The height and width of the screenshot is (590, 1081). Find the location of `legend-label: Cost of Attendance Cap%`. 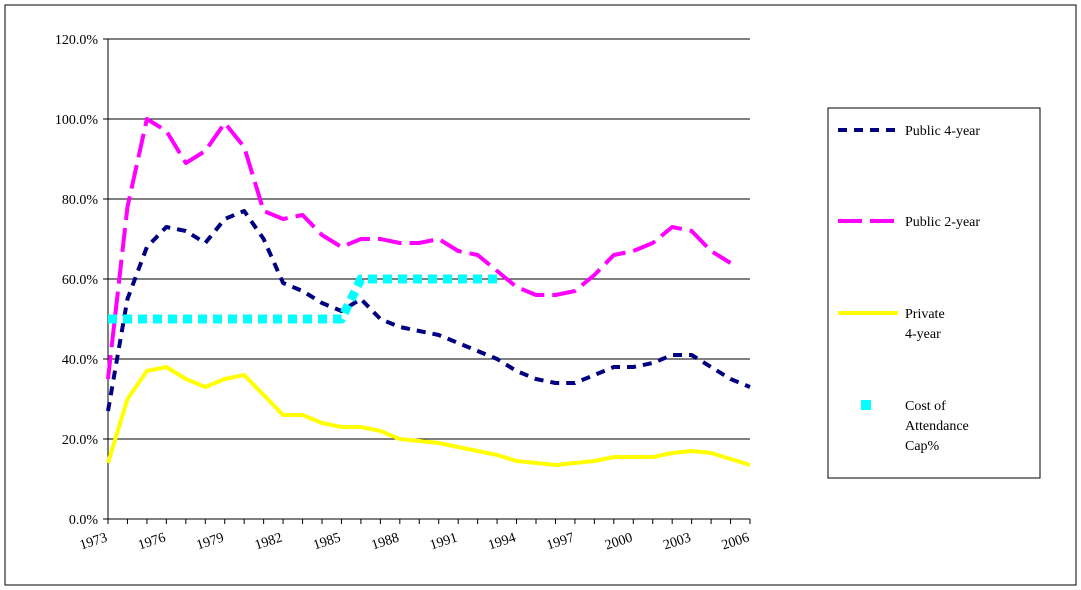

legend-label: Cost of Attendance Cap% is located at coordinates (938, 426).